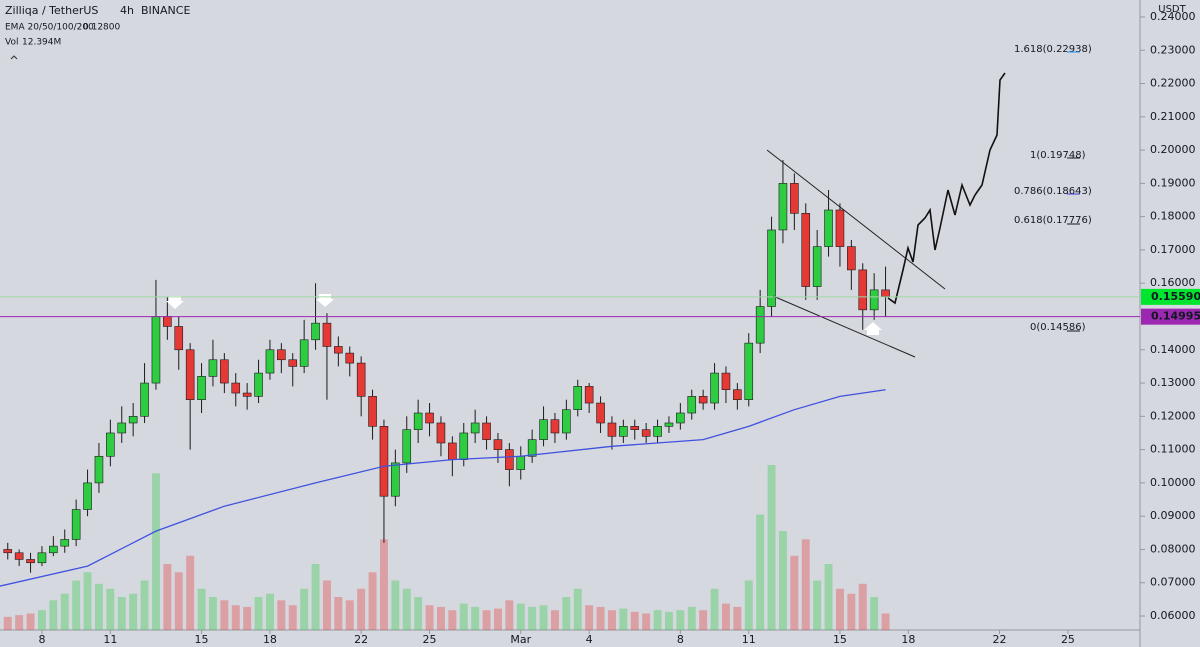  What do you see at coordinates (1173, 216) in the screenshot?
I see `y-tick-label: 0.18000` at bounding box center [1173, 216].